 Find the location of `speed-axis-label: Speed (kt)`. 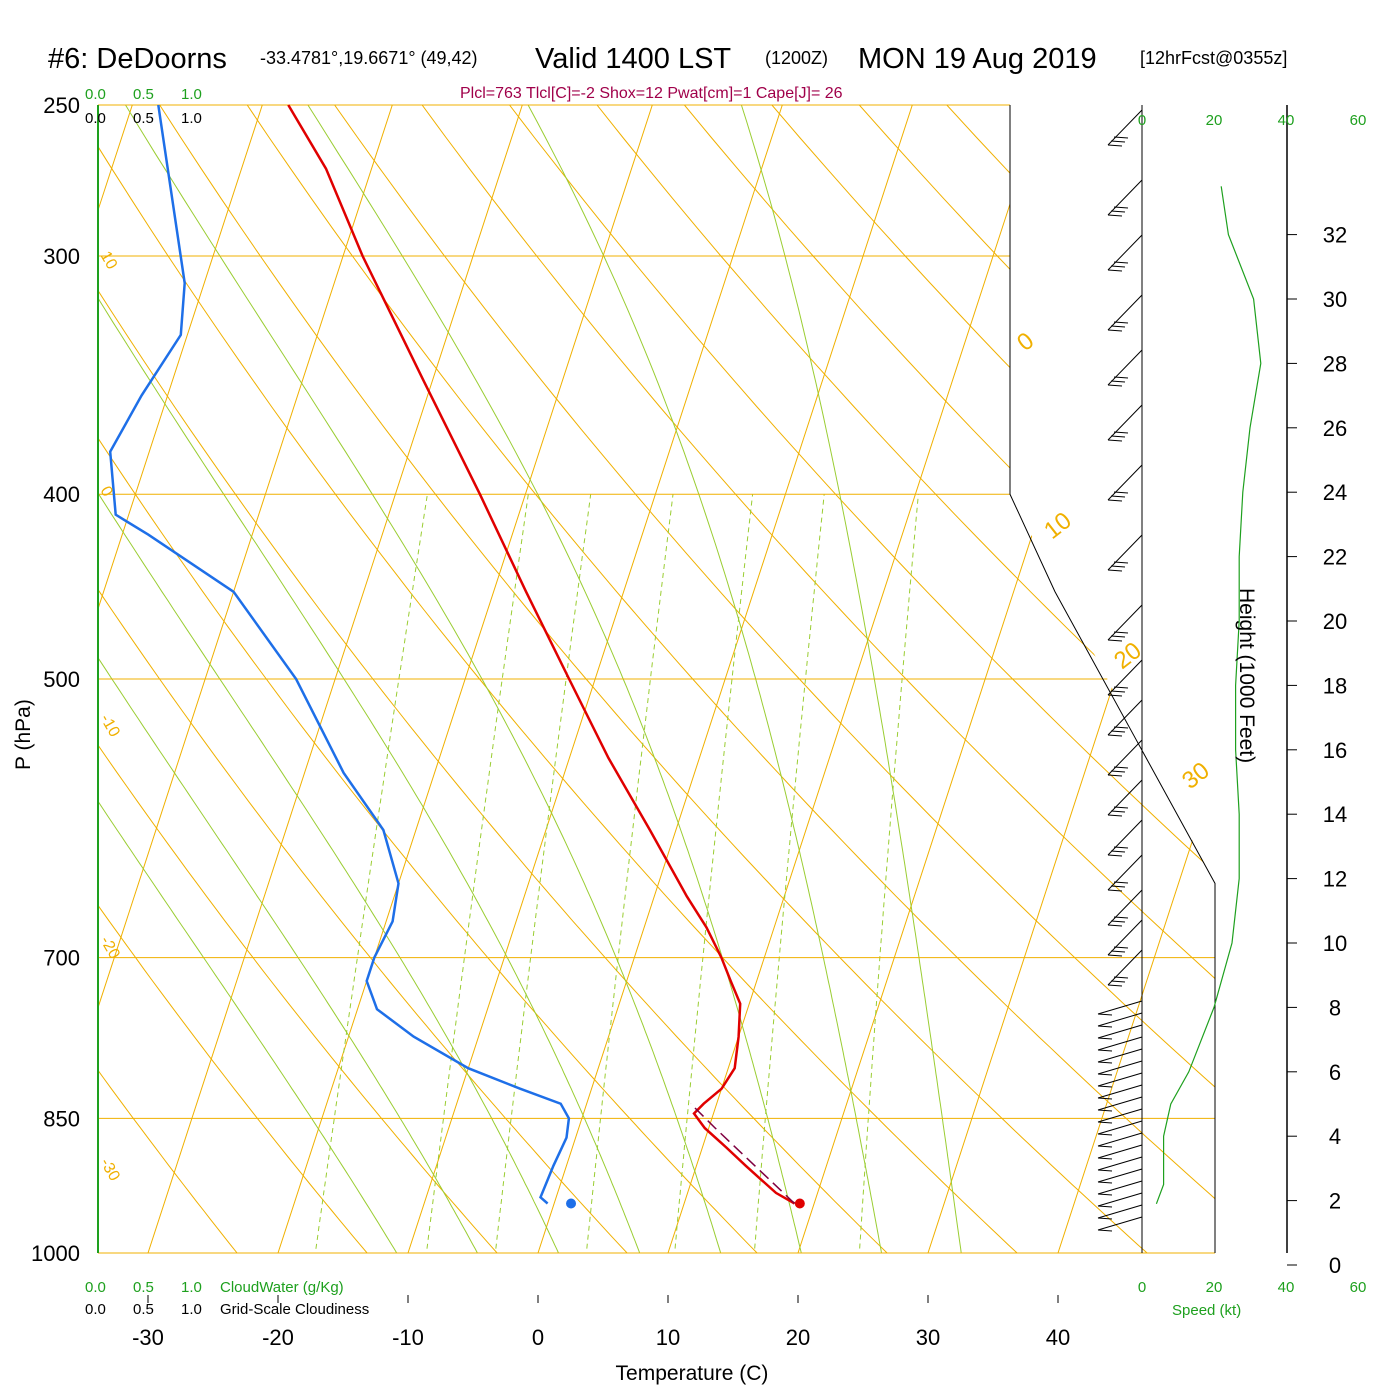

speed-axis-label: Speed (kt) is located at coordinates (1206, 1310).